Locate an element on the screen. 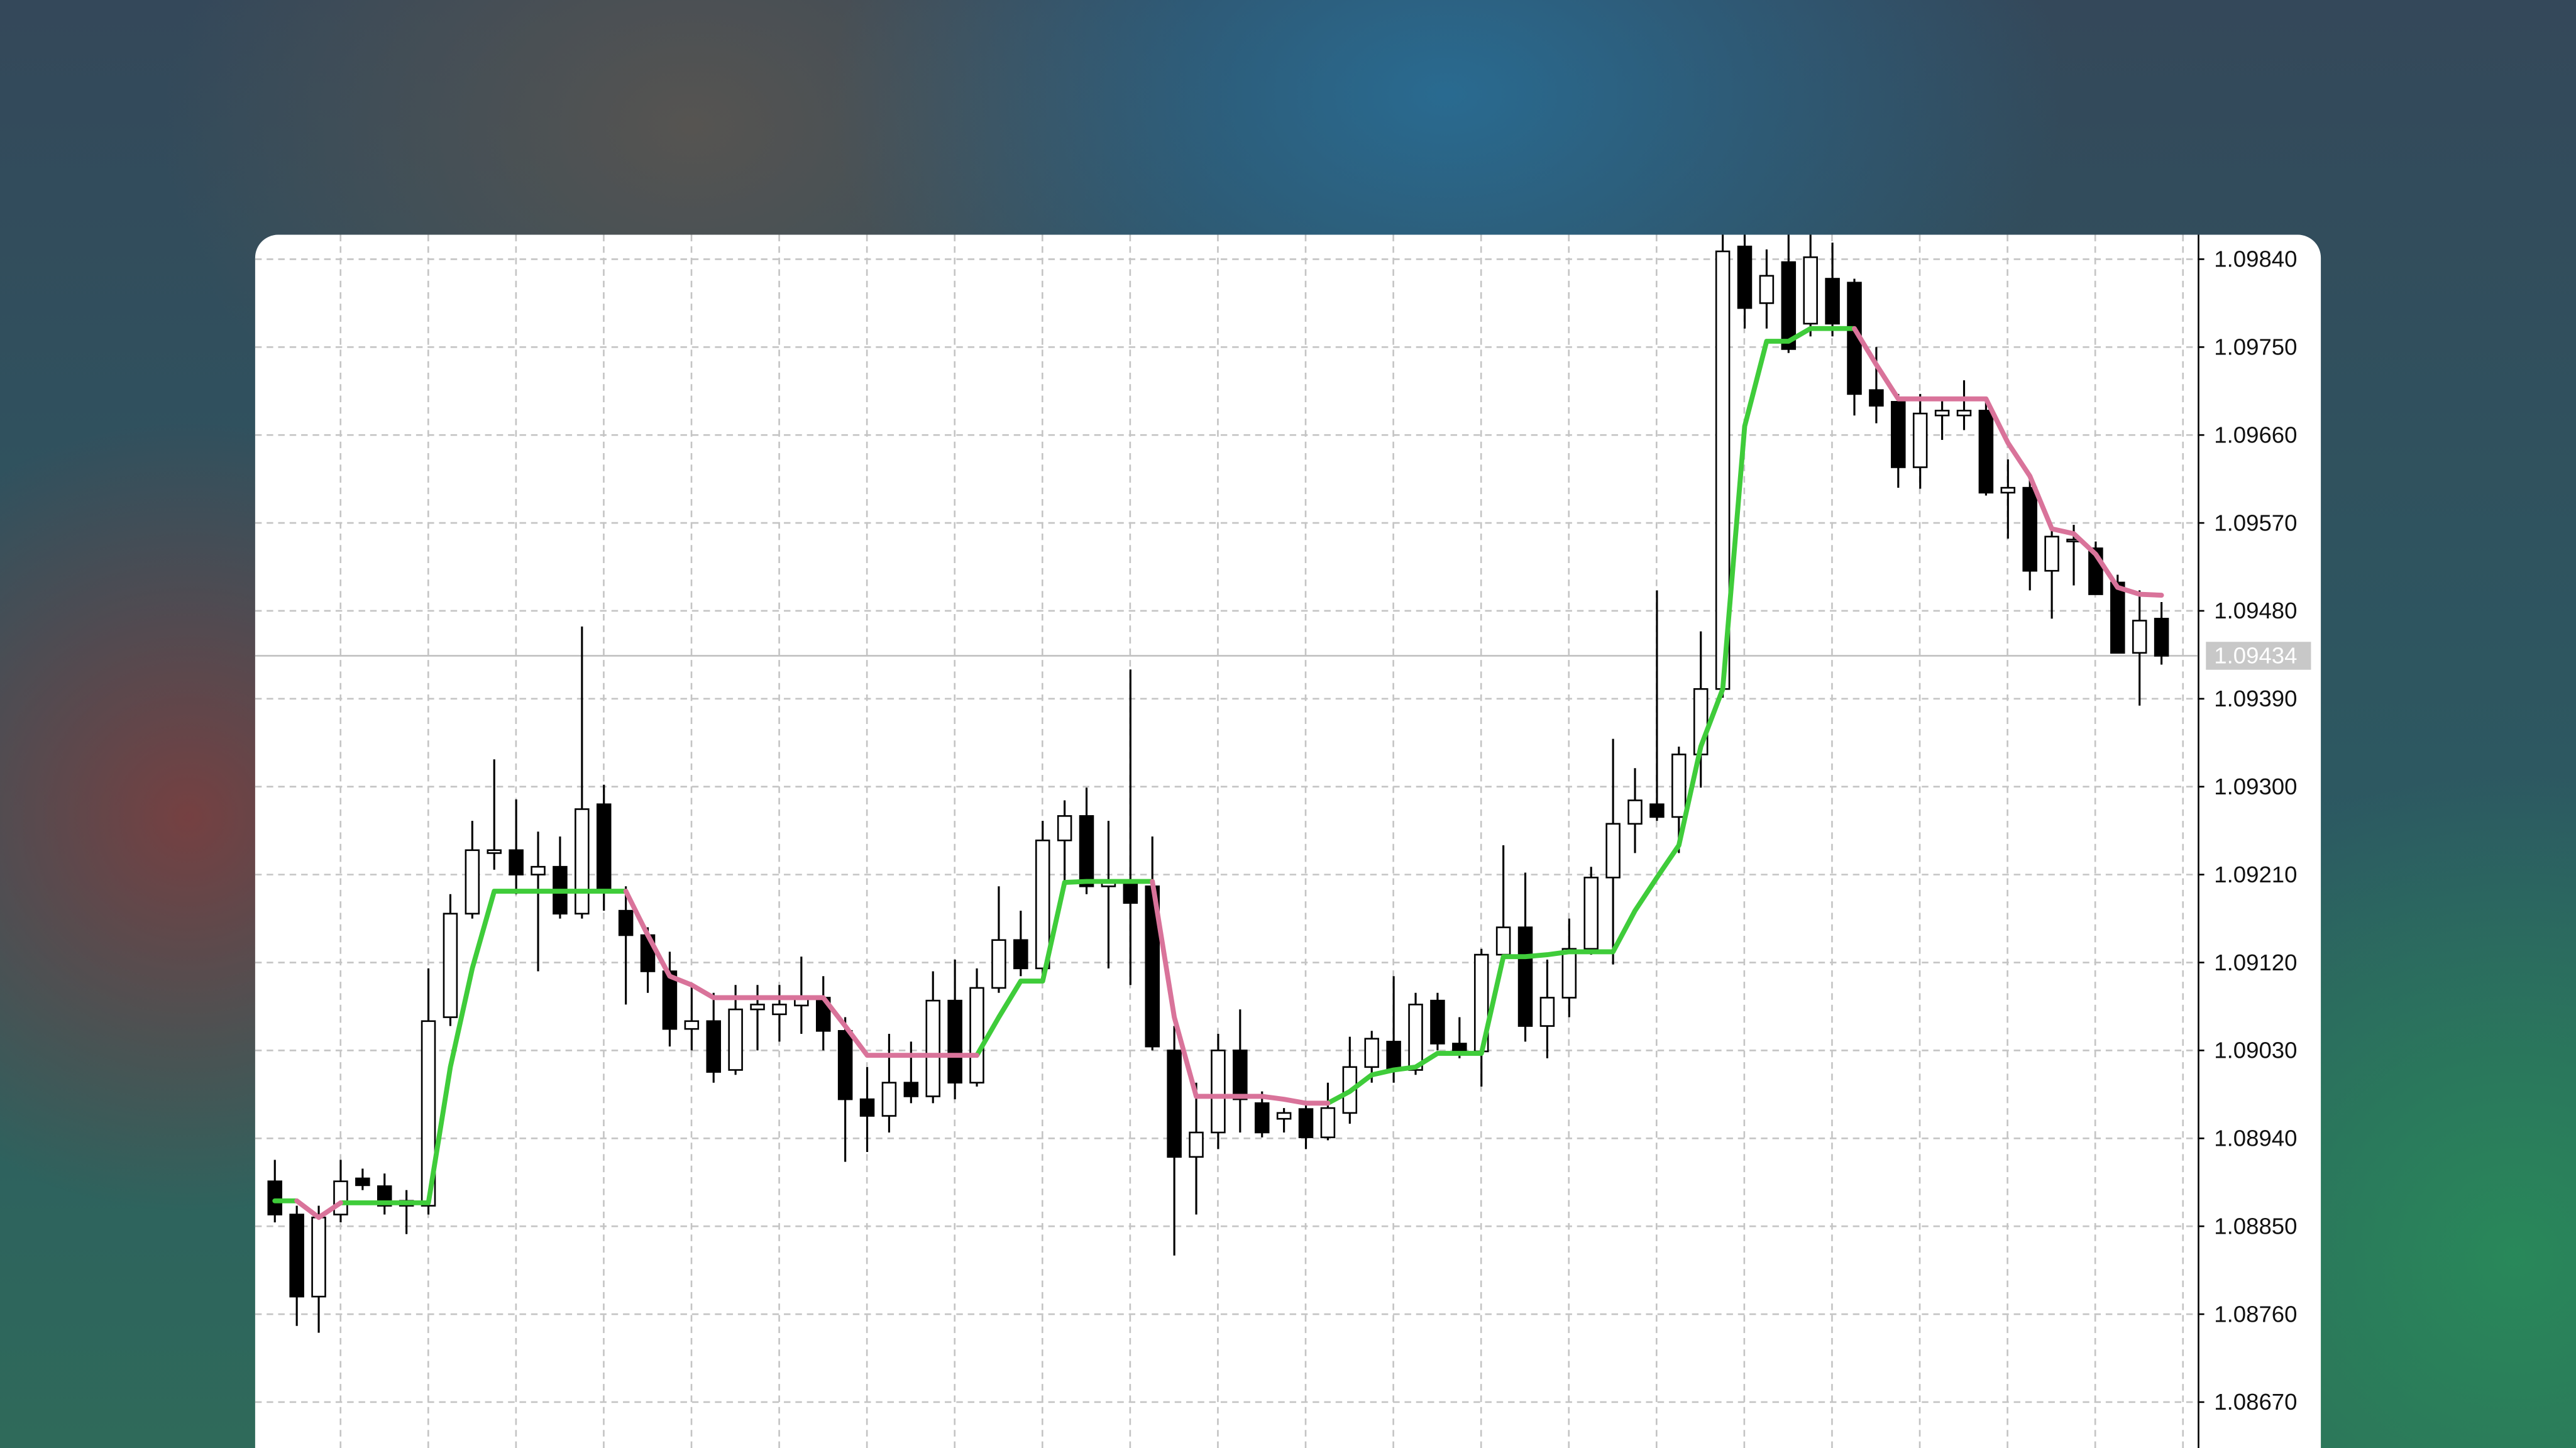  y-tick-label: 1.09480 is located at coordinates (2255, 610).